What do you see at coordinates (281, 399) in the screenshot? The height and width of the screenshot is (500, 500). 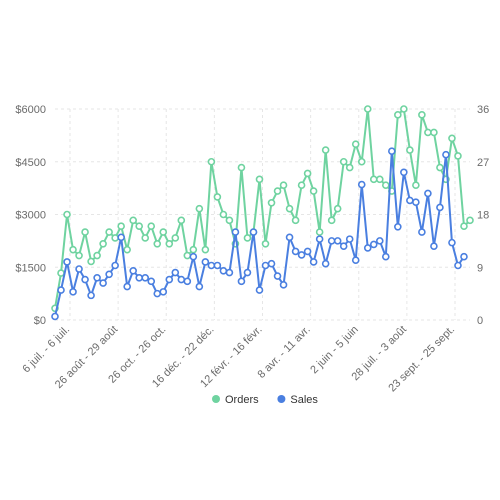 I see `legend-swatch-sales` at bounding box center [281, 399].